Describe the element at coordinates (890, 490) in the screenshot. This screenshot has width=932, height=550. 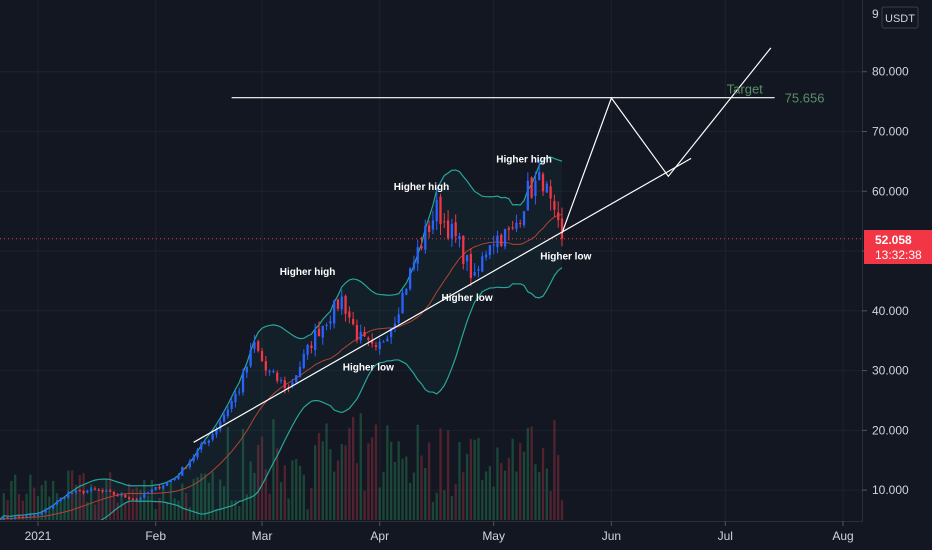
I see `price-tick-label: 10.000` at that location.